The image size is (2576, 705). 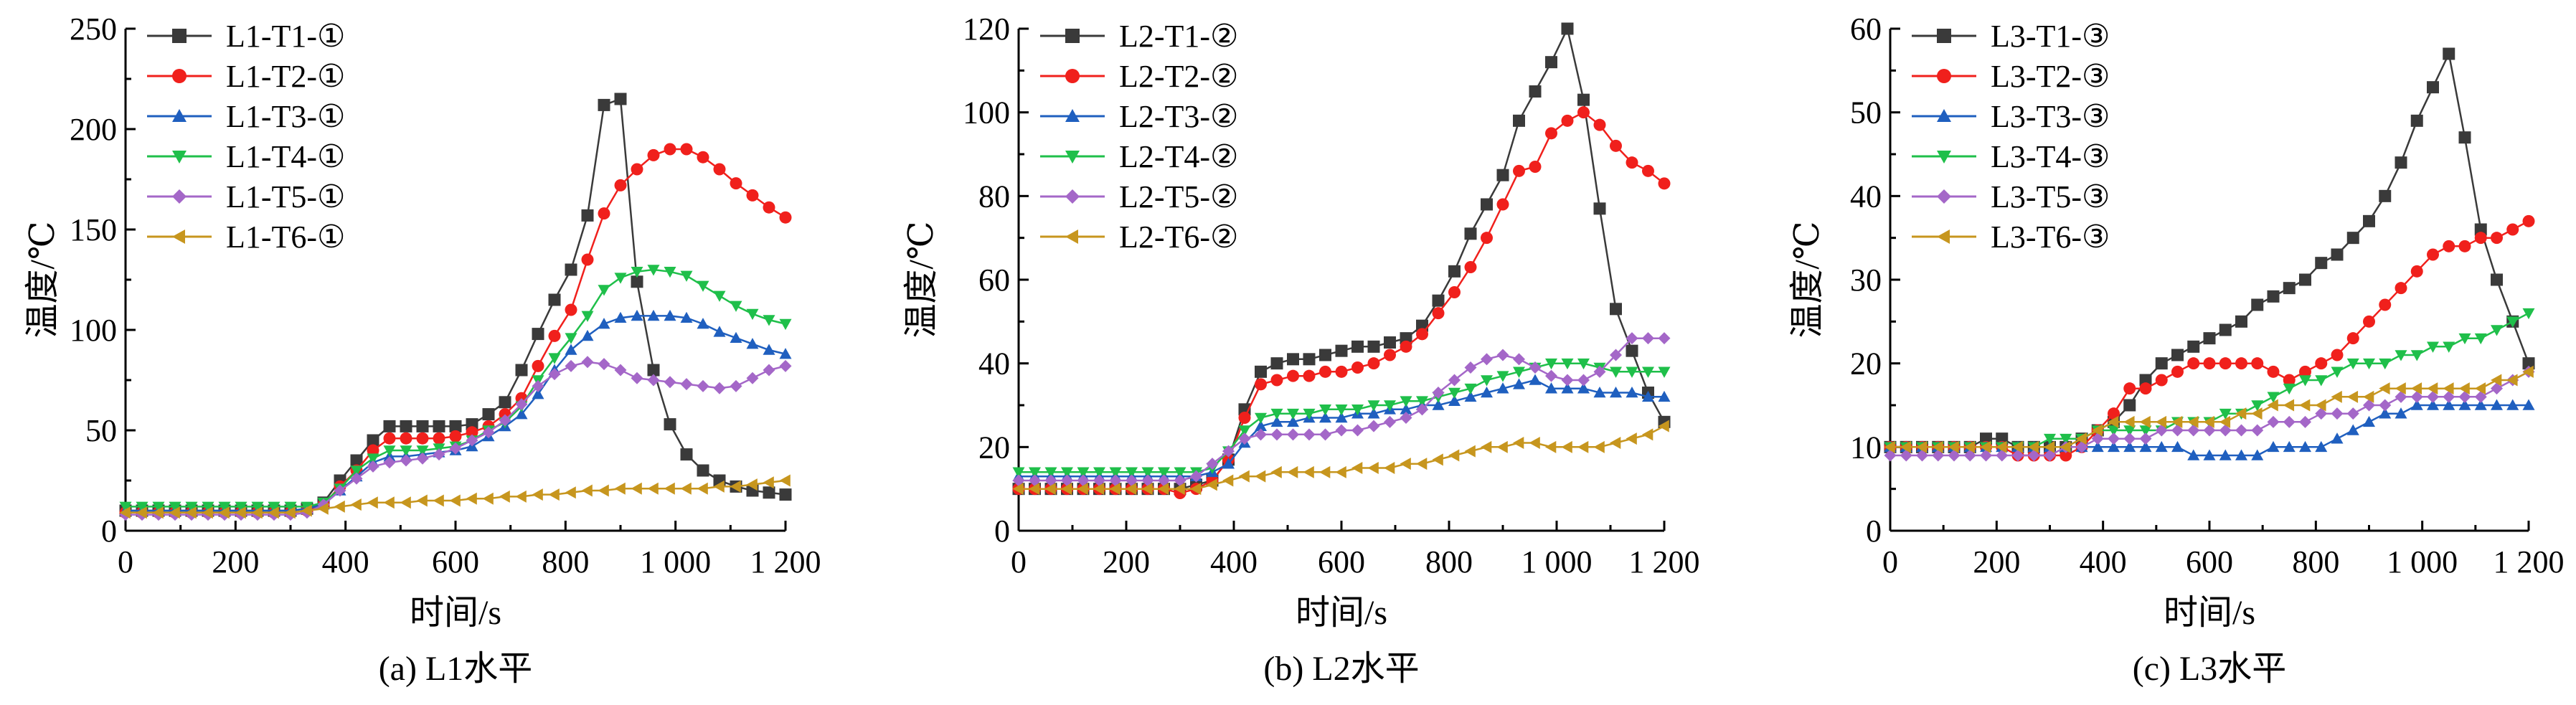 I want to click on y-tick-label: 60, so click(x=994, y=280).